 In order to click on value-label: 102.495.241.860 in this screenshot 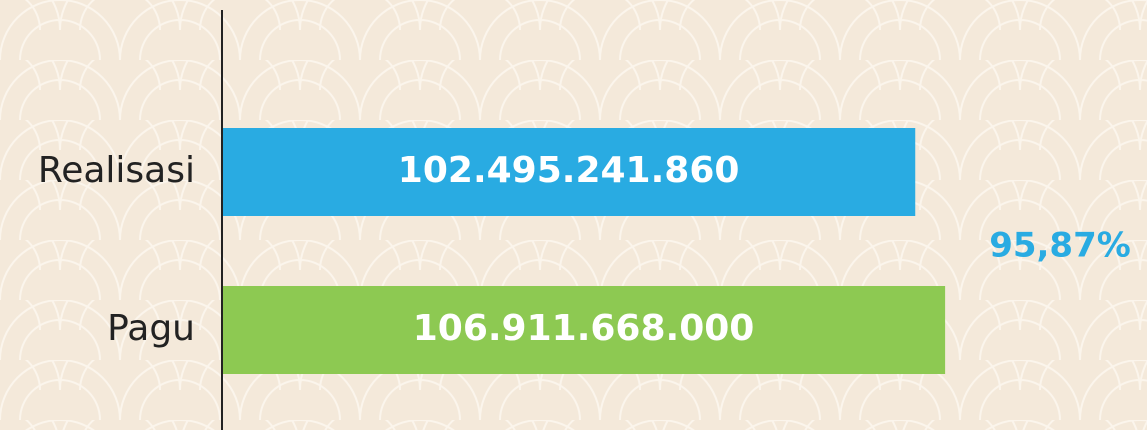, I will do `click(569, 170)`.